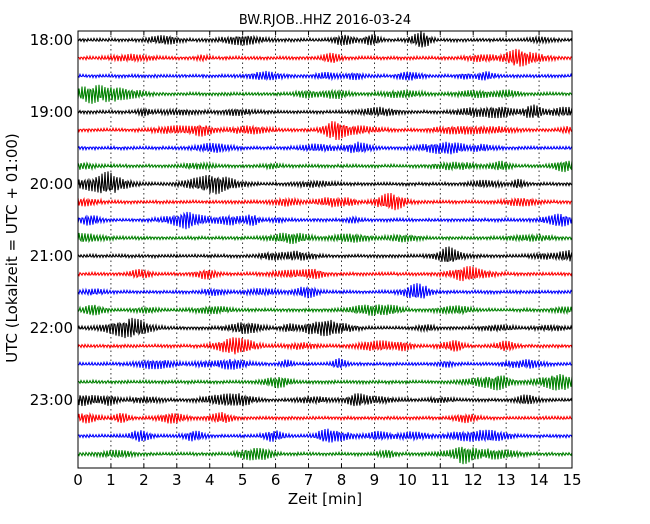 The image size is (650, 524). What do you see at coordinates (51, 256) in the screenshot?
I see `y-tick-label-3: 21:00` at bounding box center [51, 256].